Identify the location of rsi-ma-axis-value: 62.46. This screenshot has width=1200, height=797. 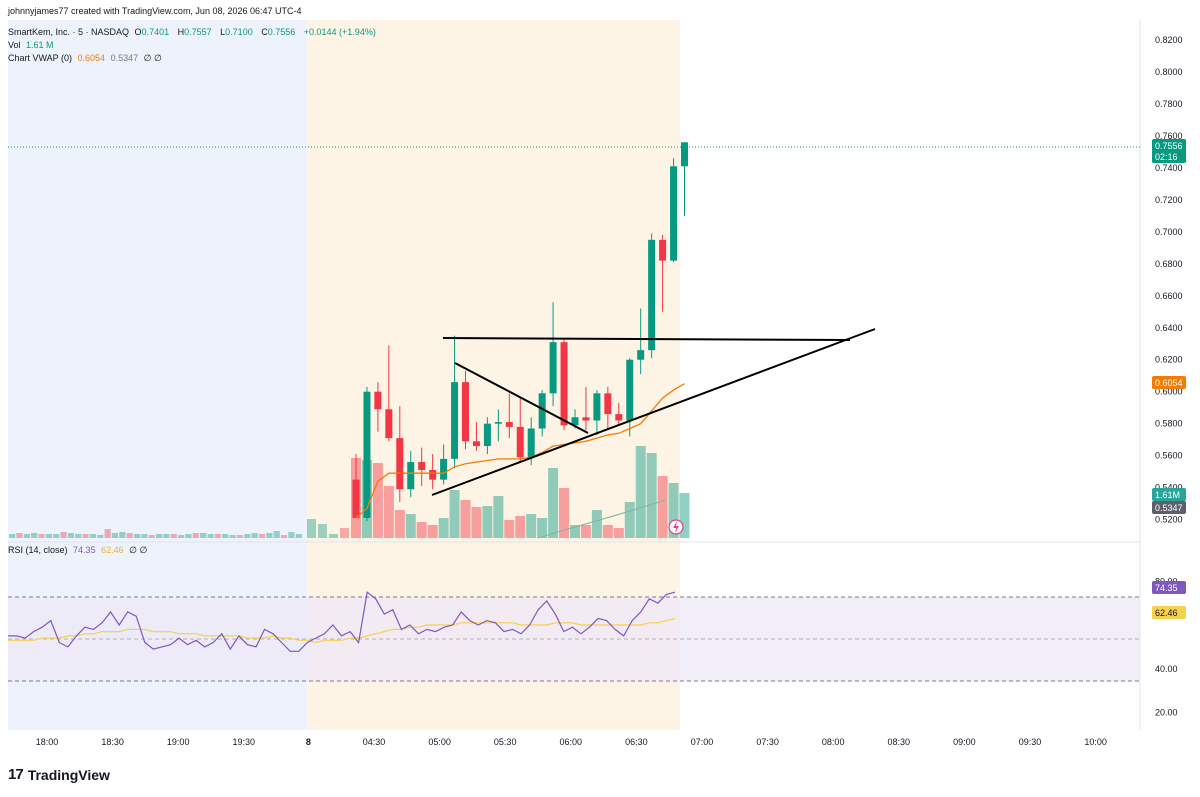
(1166, 613).